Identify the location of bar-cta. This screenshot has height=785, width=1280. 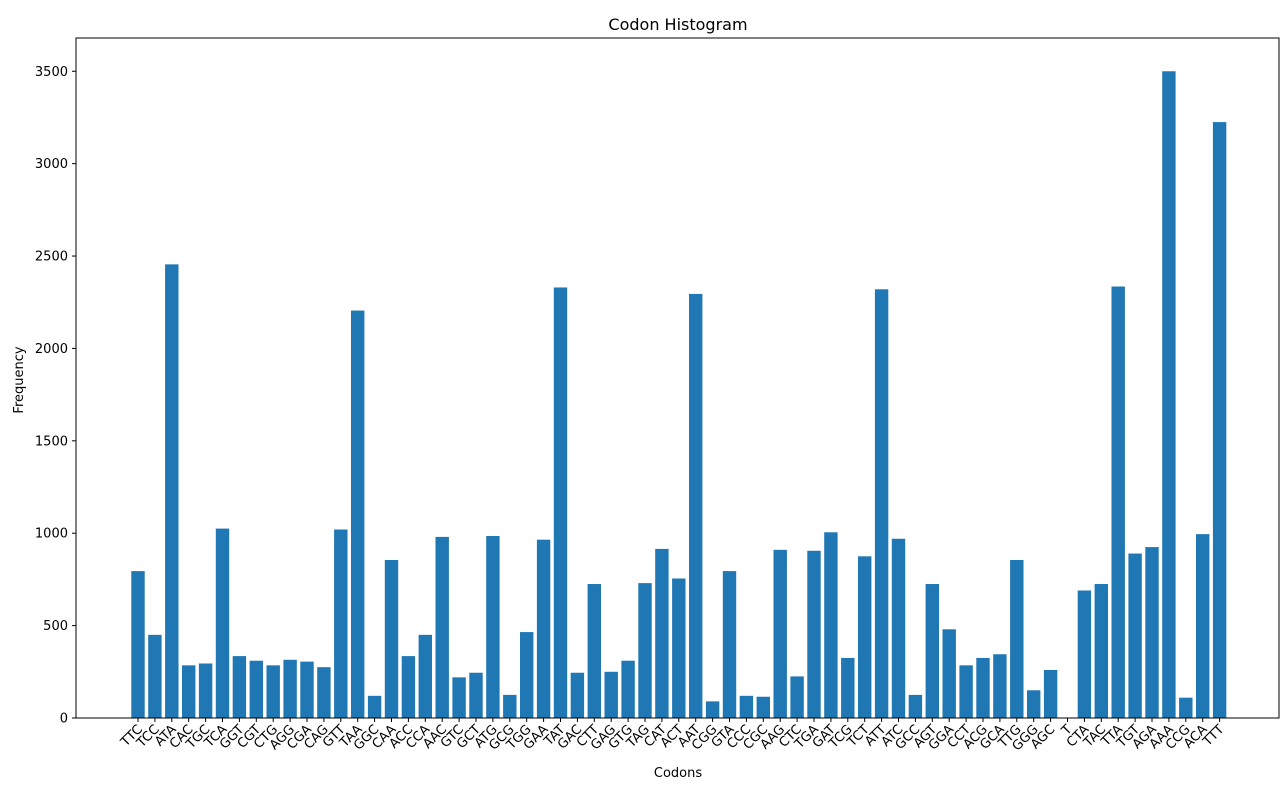
(1084, 654).